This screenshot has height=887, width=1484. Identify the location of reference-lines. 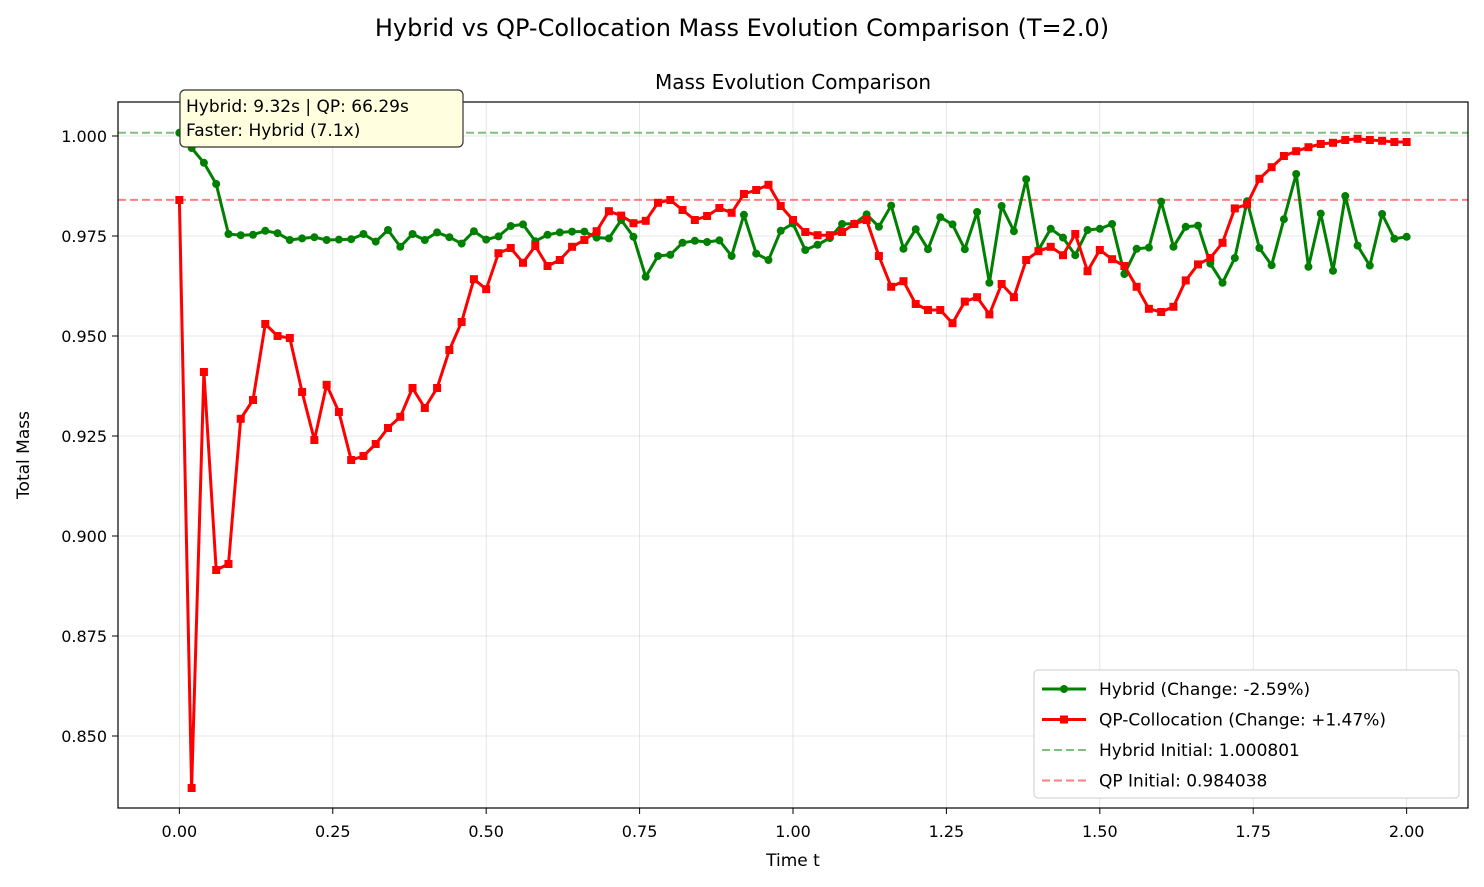
(793, 166).